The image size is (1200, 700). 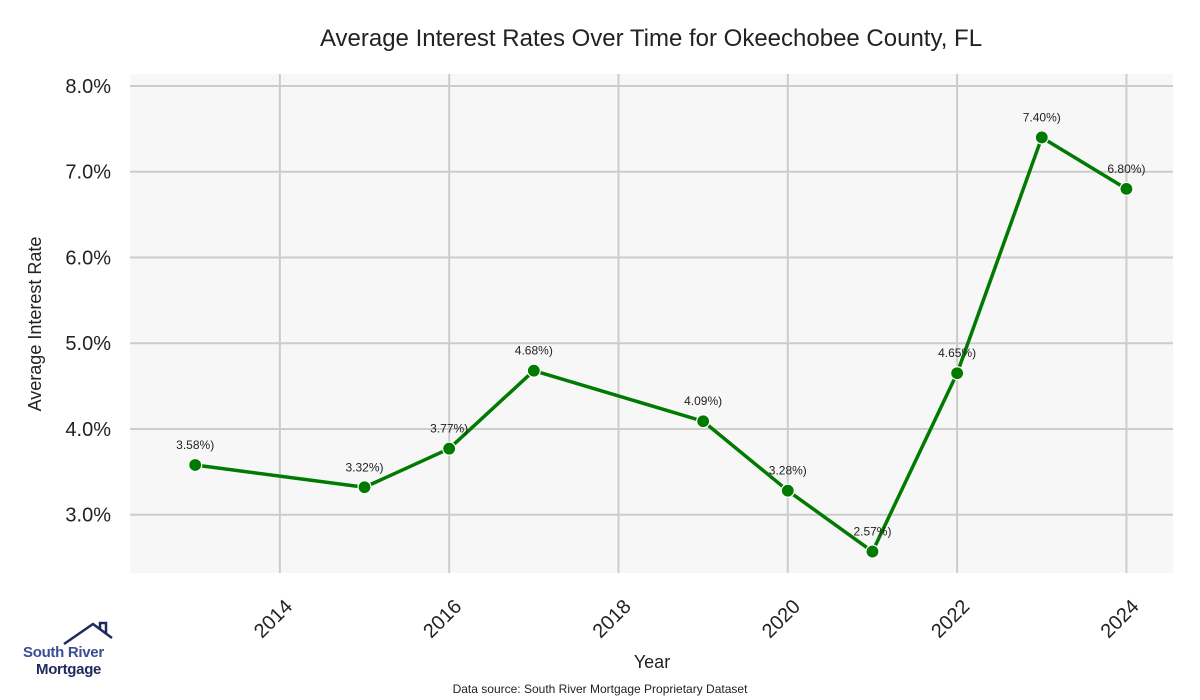 What do you see at coordinates (950, 619) in the screenshot?
I see `x-tick-label: 2022` at bounding box center [950, 619].